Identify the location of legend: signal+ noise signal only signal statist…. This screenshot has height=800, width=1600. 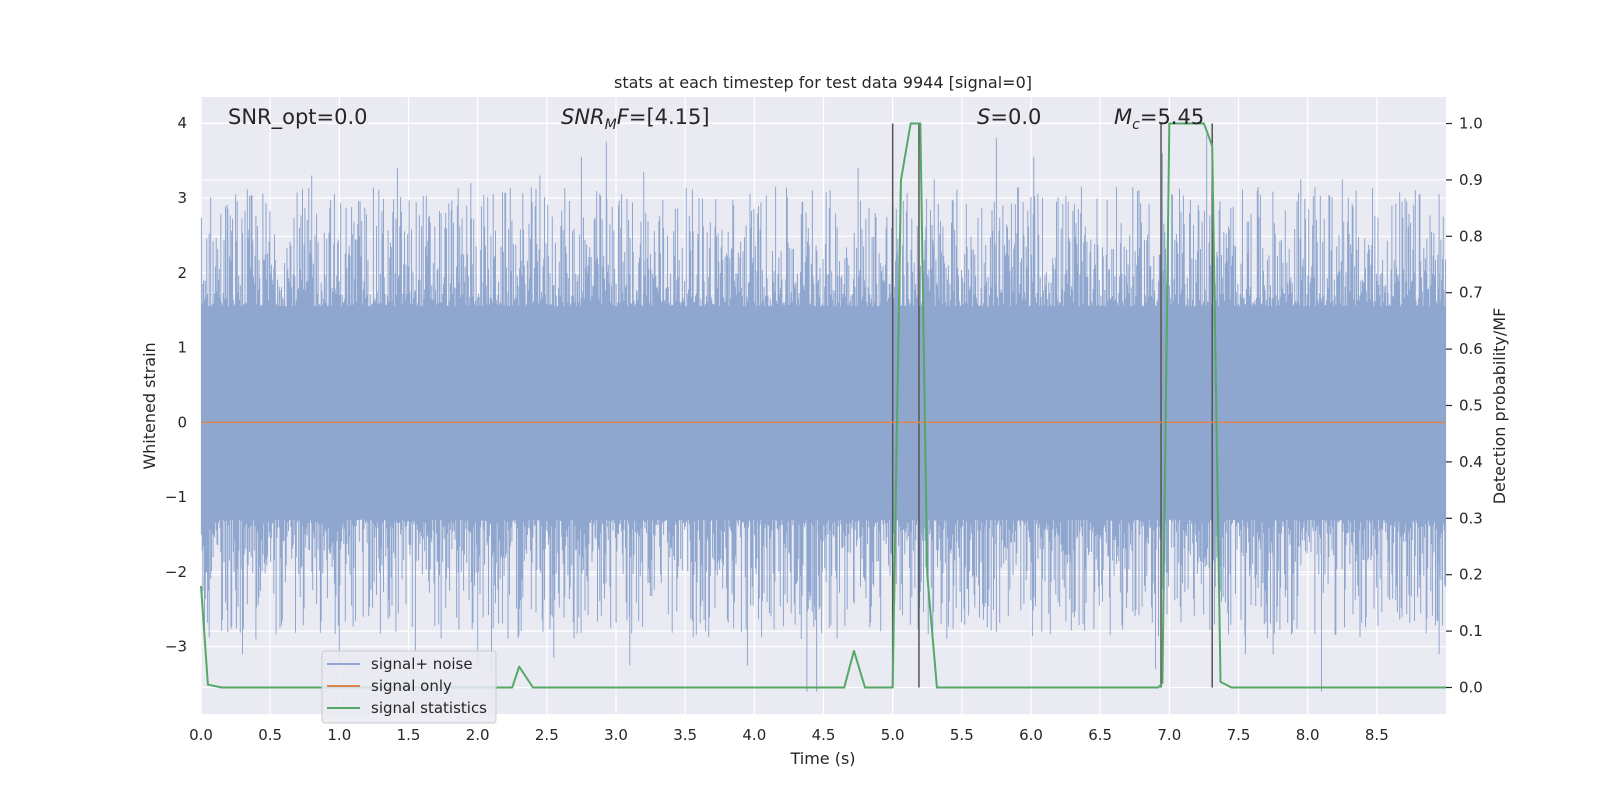
(409, 687).